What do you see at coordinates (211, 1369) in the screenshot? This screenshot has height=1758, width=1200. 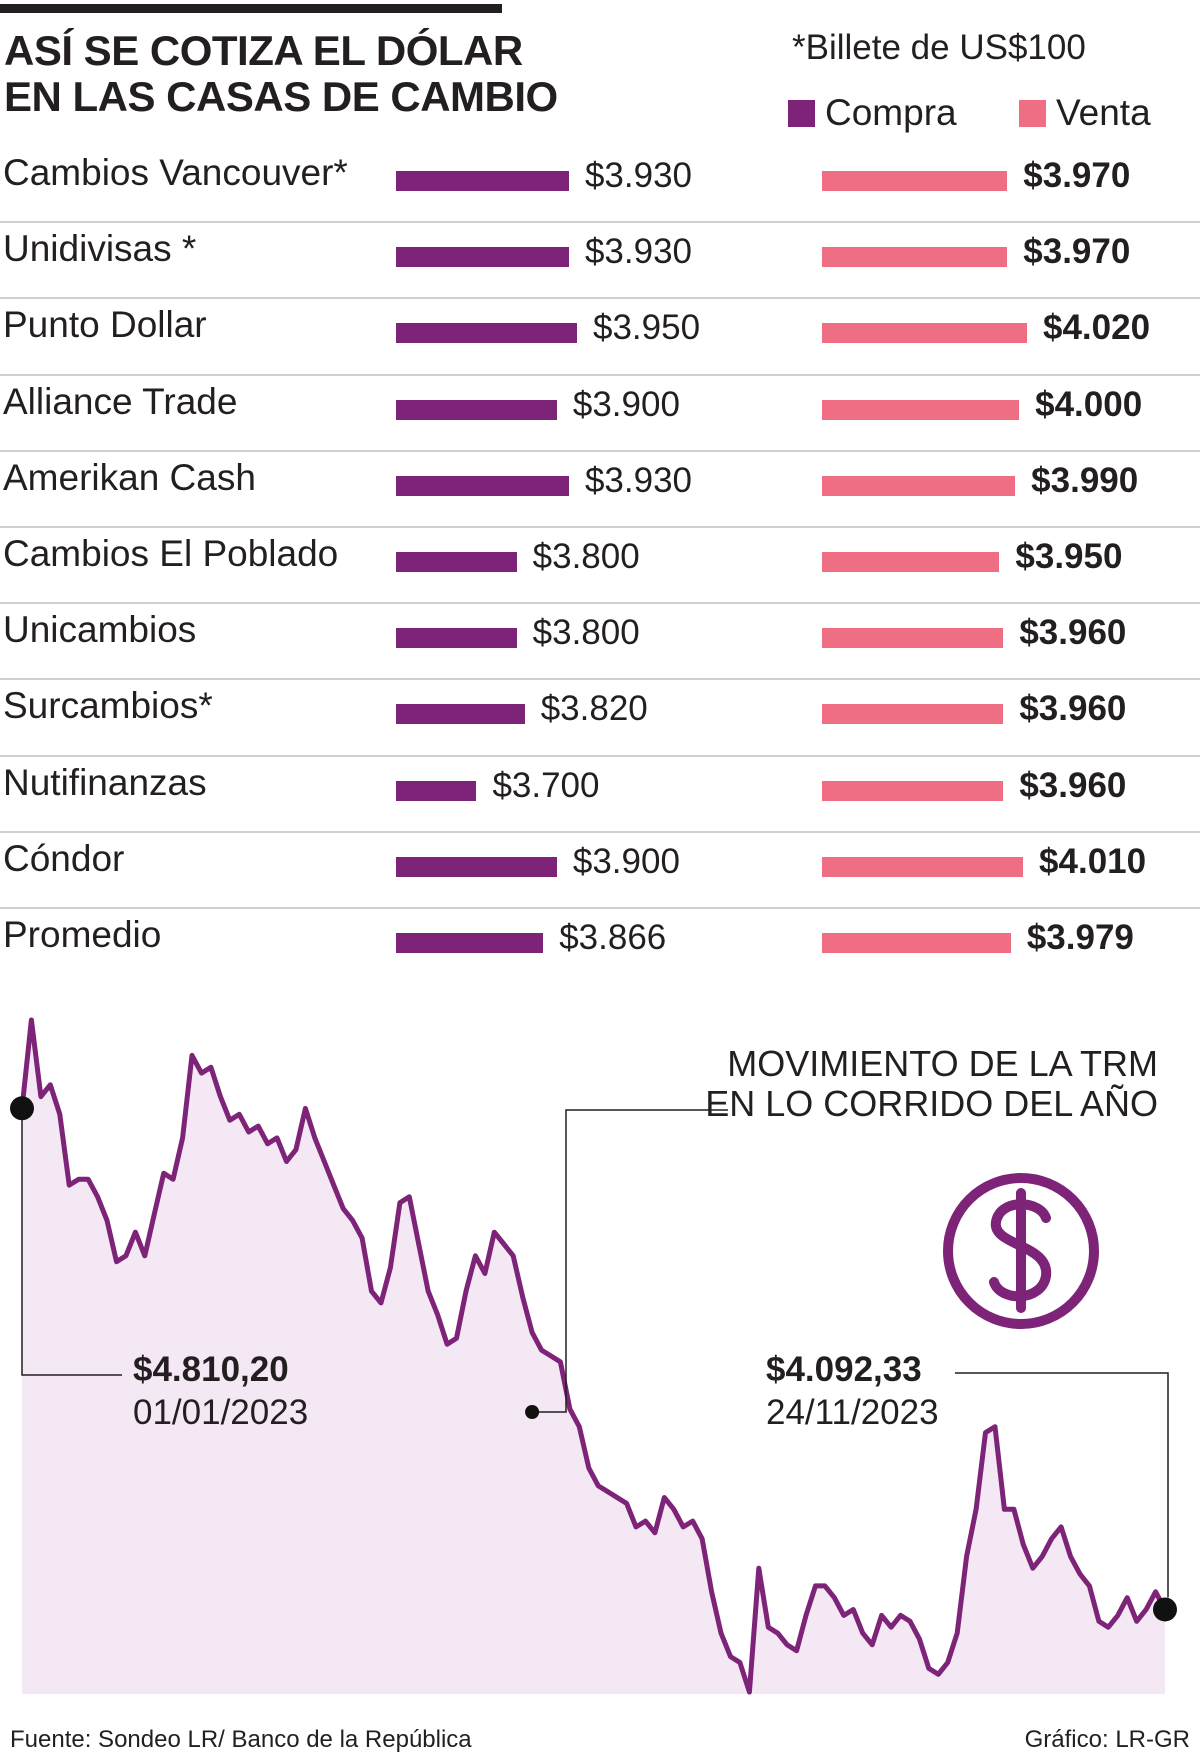 I see `callout-start-value: $4.810,20` at bounding box center [211, 1369].